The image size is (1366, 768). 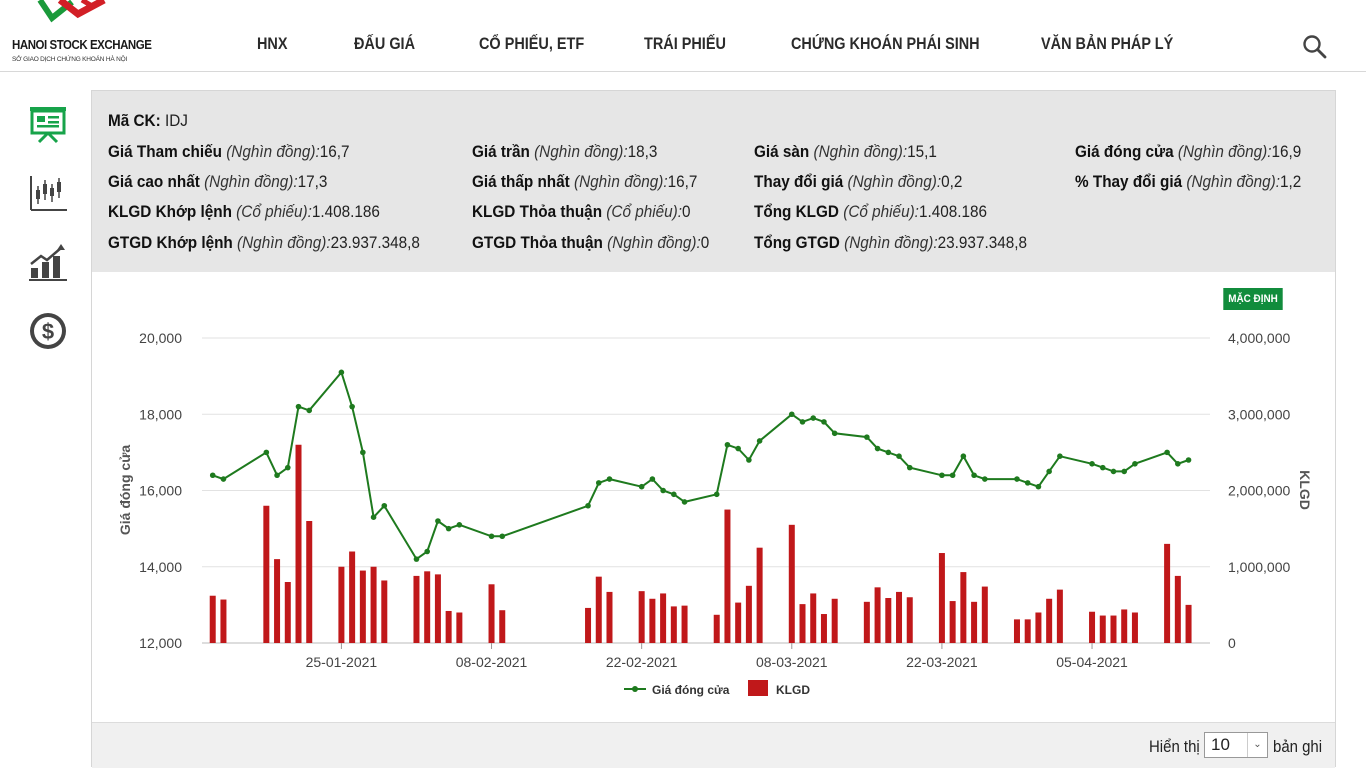 What do you see at coordinates (581, 151) in the screenshot?
I see `ceiling-price-unit: (Nghìn đồng):` at bounding box center [581, 151].